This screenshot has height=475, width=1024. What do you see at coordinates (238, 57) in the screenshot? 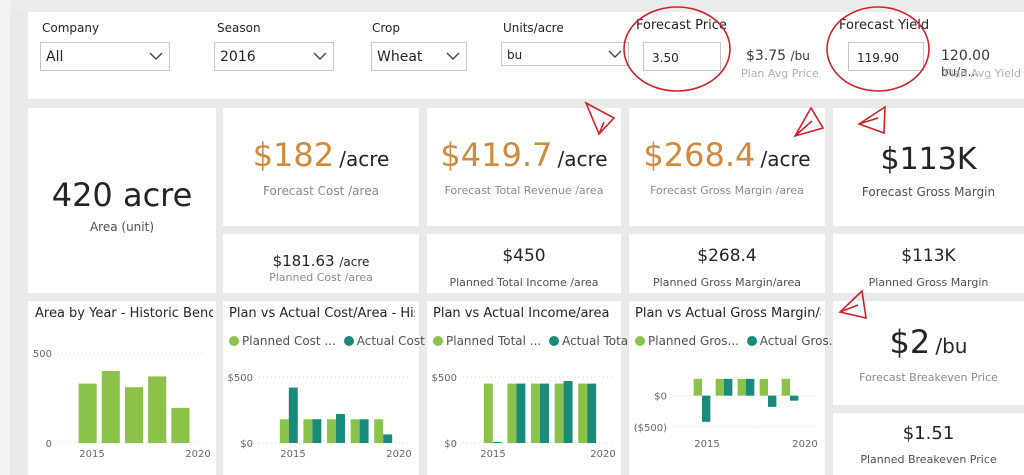
I see `season-slicer-value: 2016` at bounding box center [238, 57].